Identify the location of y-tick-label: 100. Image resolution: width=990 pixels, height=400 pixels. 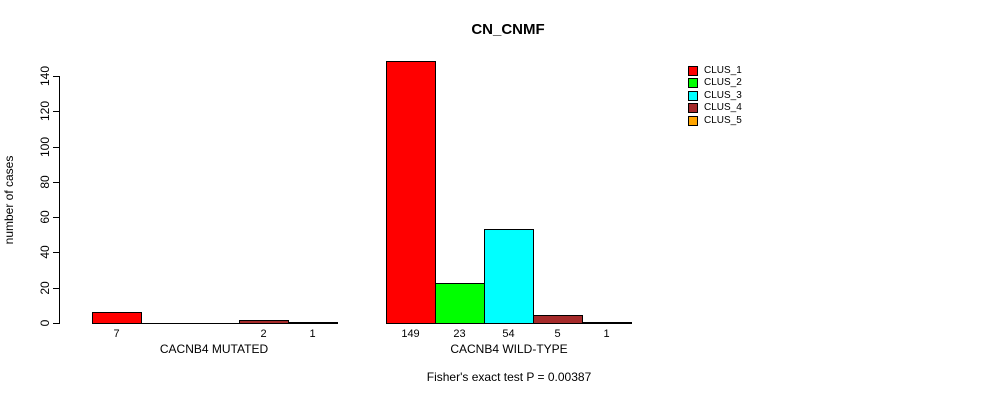
(45, 147).